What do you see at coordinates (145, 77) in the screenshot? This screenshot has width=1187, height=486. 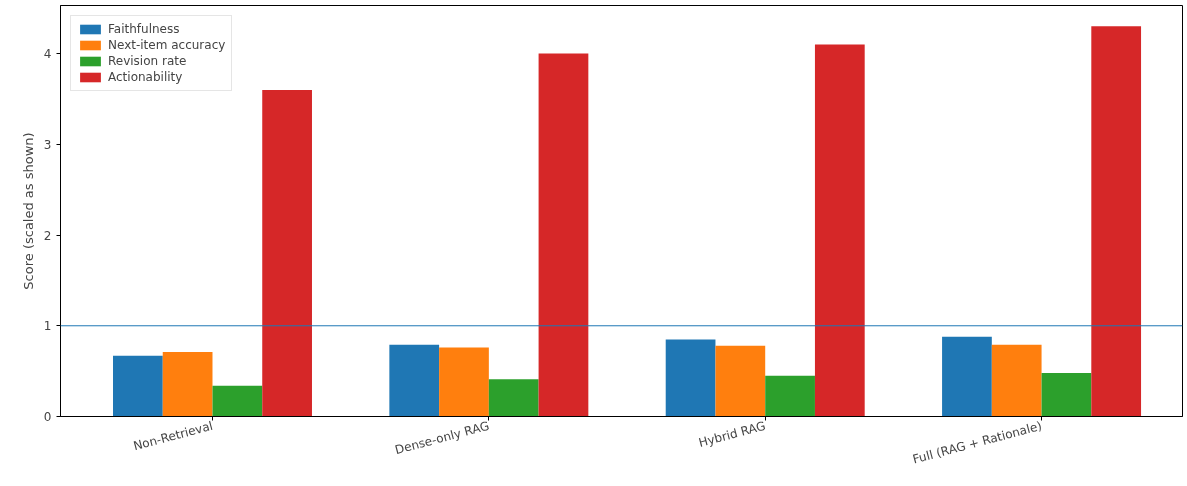 I see `legend-label: Actionability` at bounding box center [145, 77].